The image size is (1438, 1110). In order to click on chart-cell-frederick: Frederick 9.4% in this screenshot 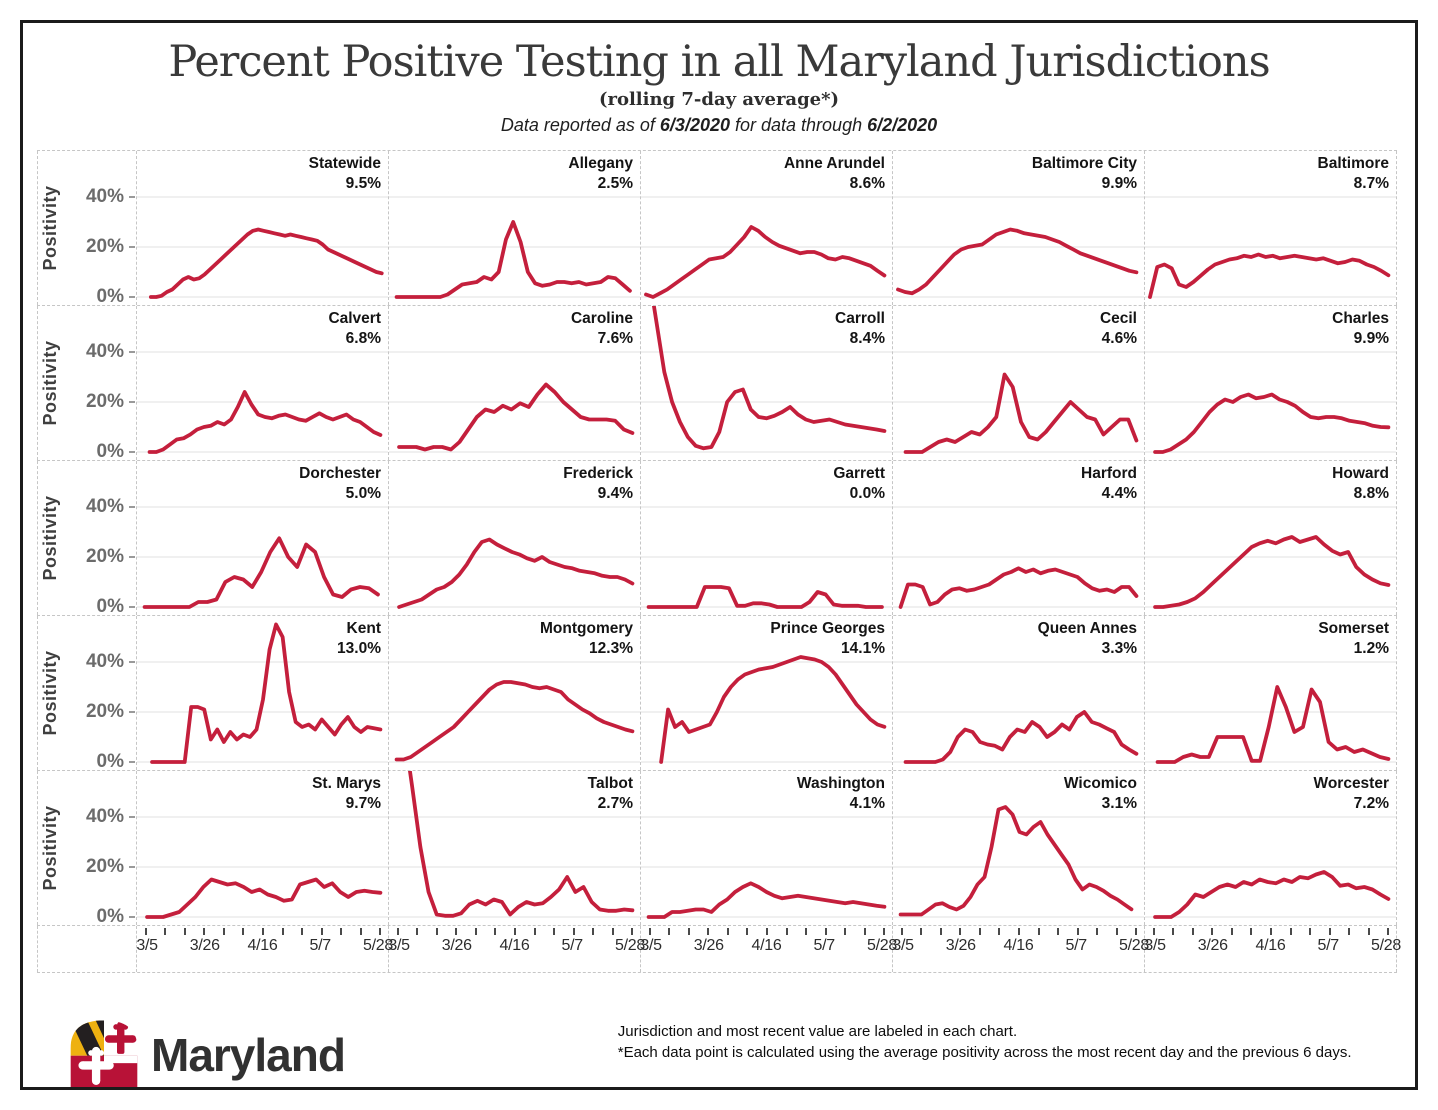, I will do `click(515, 538)`.